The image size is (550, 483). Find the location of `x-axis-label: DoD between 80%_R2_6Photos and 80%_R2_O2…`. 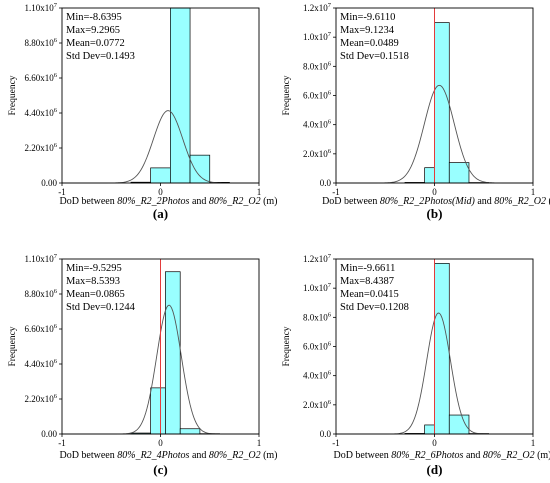

x-axis-label: DoD between 80%_R2_6Photos and 80%_R2_O2… is located at coordinates (441, 455).